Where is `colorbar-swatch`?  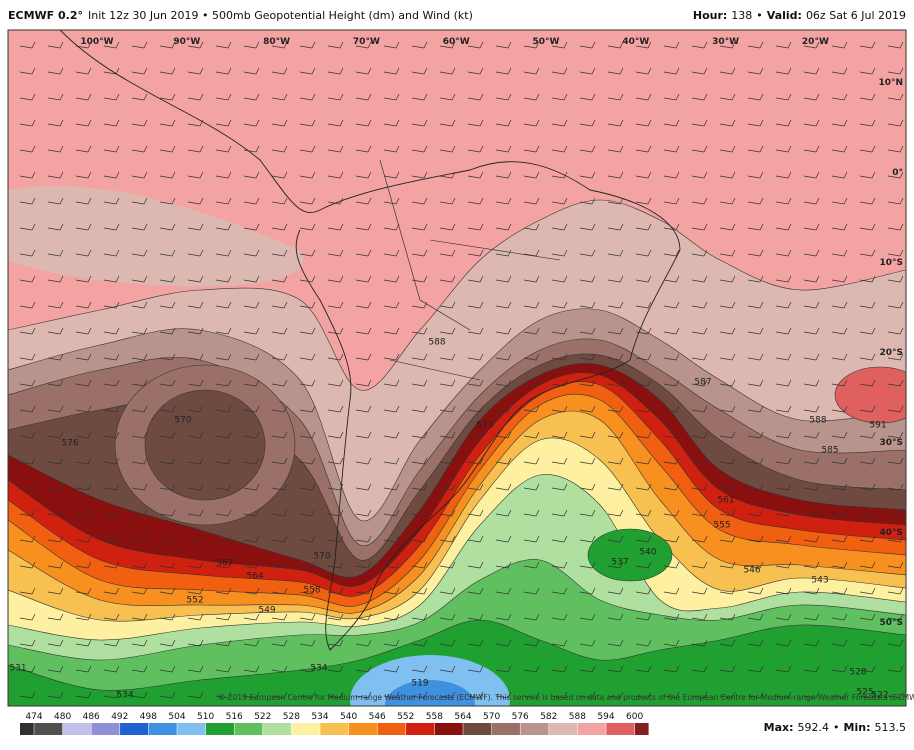
colorbar-swatch is located at coordinates (477, 729).